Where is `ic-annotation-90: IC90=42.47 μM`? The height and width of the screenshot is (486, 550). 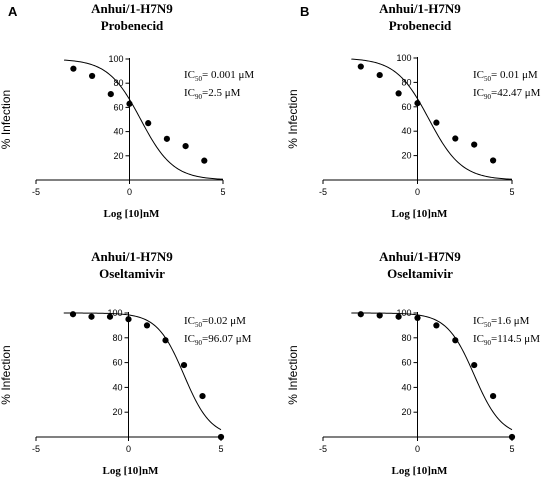
ic-annotation-90: IC90=42.47 μM is located at coordinates (507, 94).